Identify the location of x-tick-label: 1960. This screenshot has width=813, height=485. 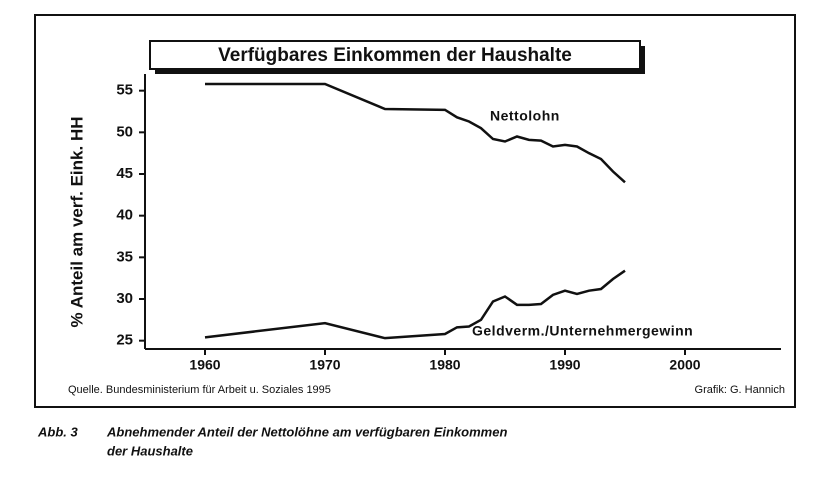
(204, 365).